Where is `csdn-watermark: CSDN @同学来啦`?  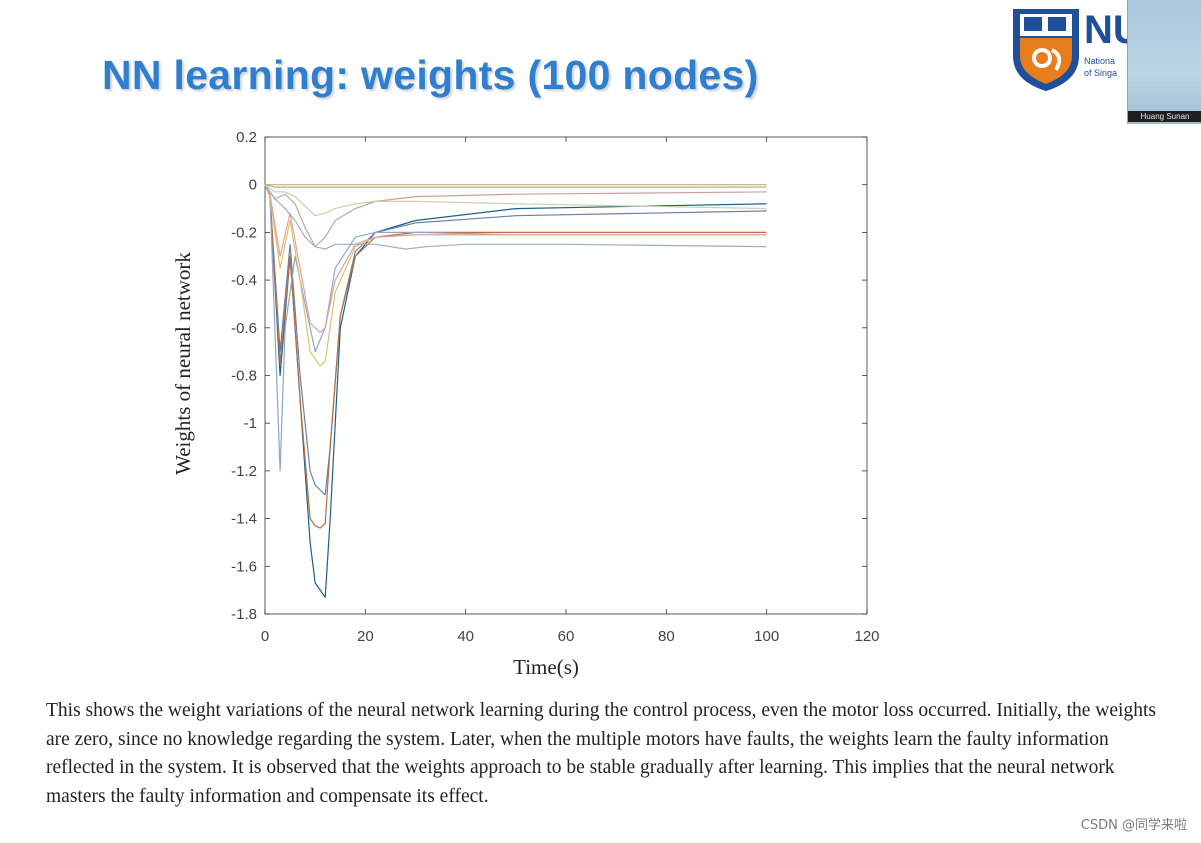 csdn-watermark: CSDN @同学来啦 is located at coordinates (1133, 825).